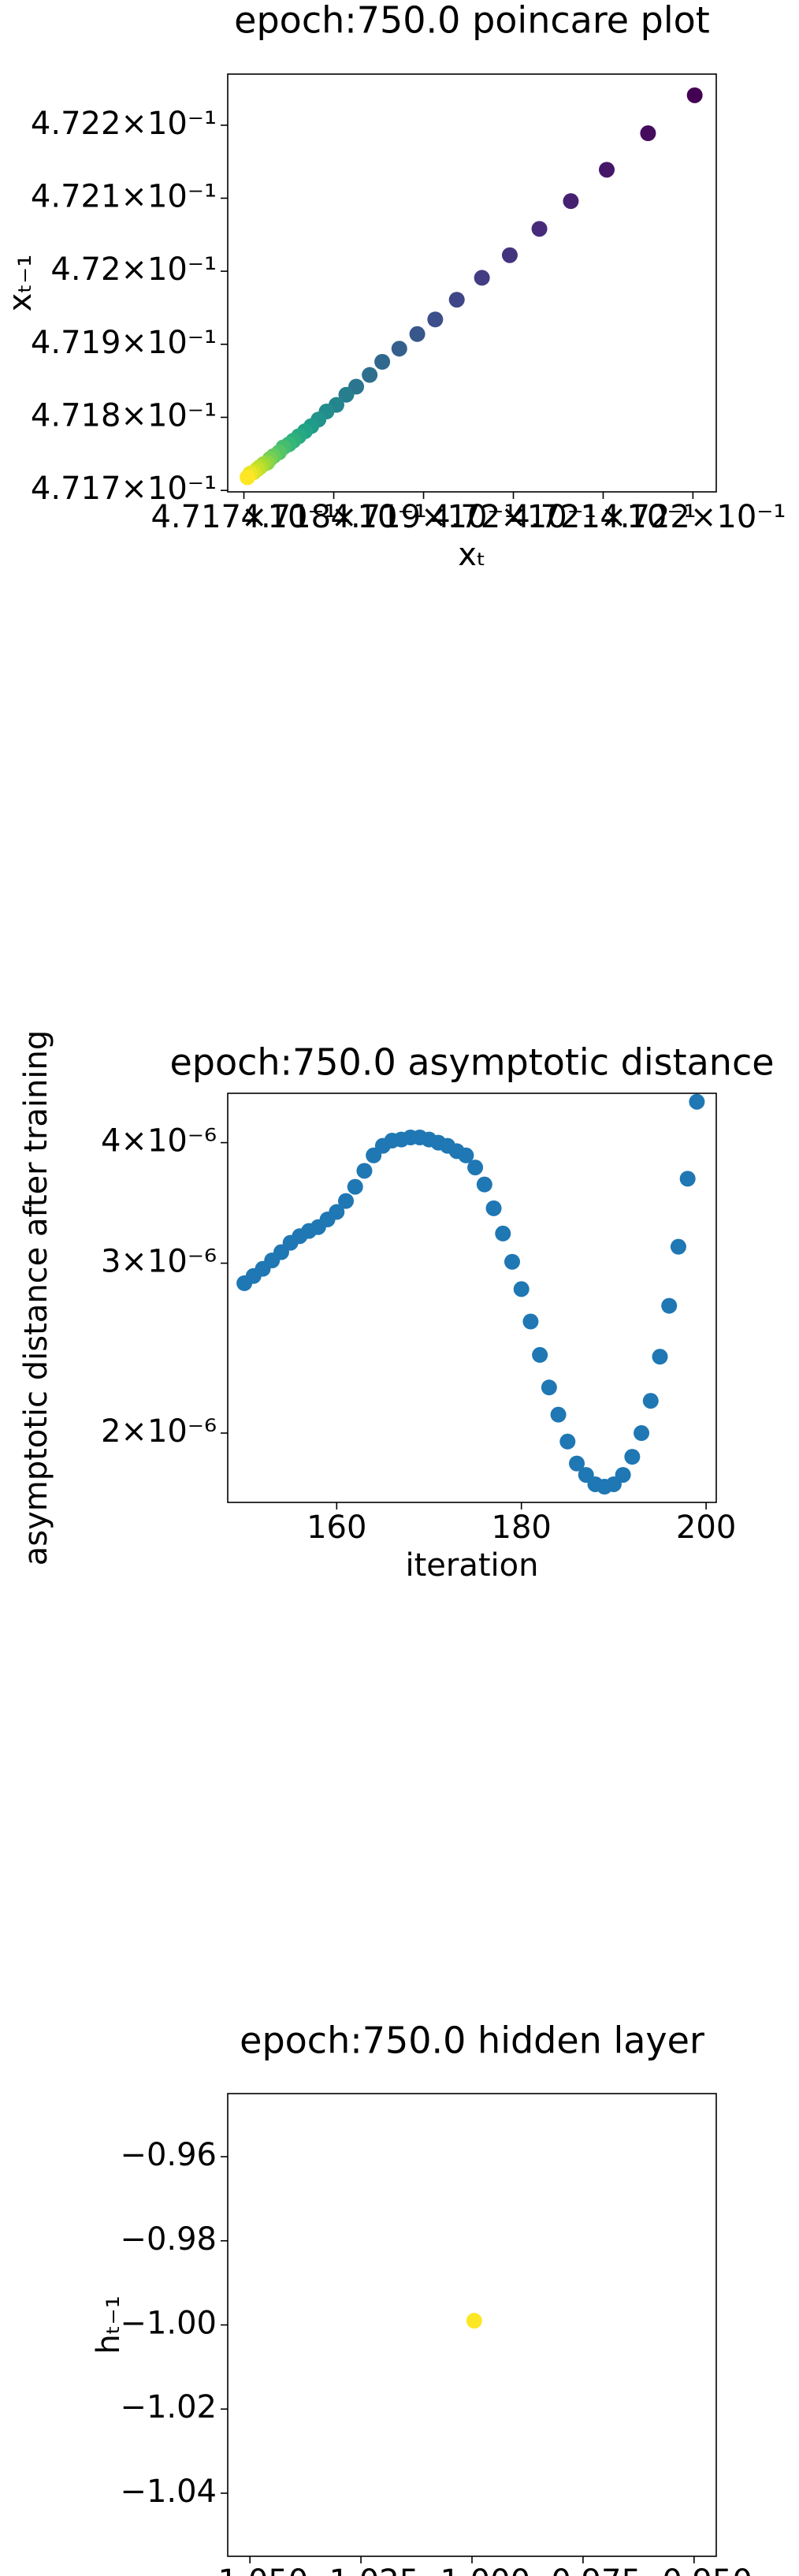 The width and height of the screenshot is (799, 2576). What do you see at coordinates (243, 517) in the screenshot?
I see `x-tick-label: 4.717×10⁻¹` at bounding box center [243, 517].